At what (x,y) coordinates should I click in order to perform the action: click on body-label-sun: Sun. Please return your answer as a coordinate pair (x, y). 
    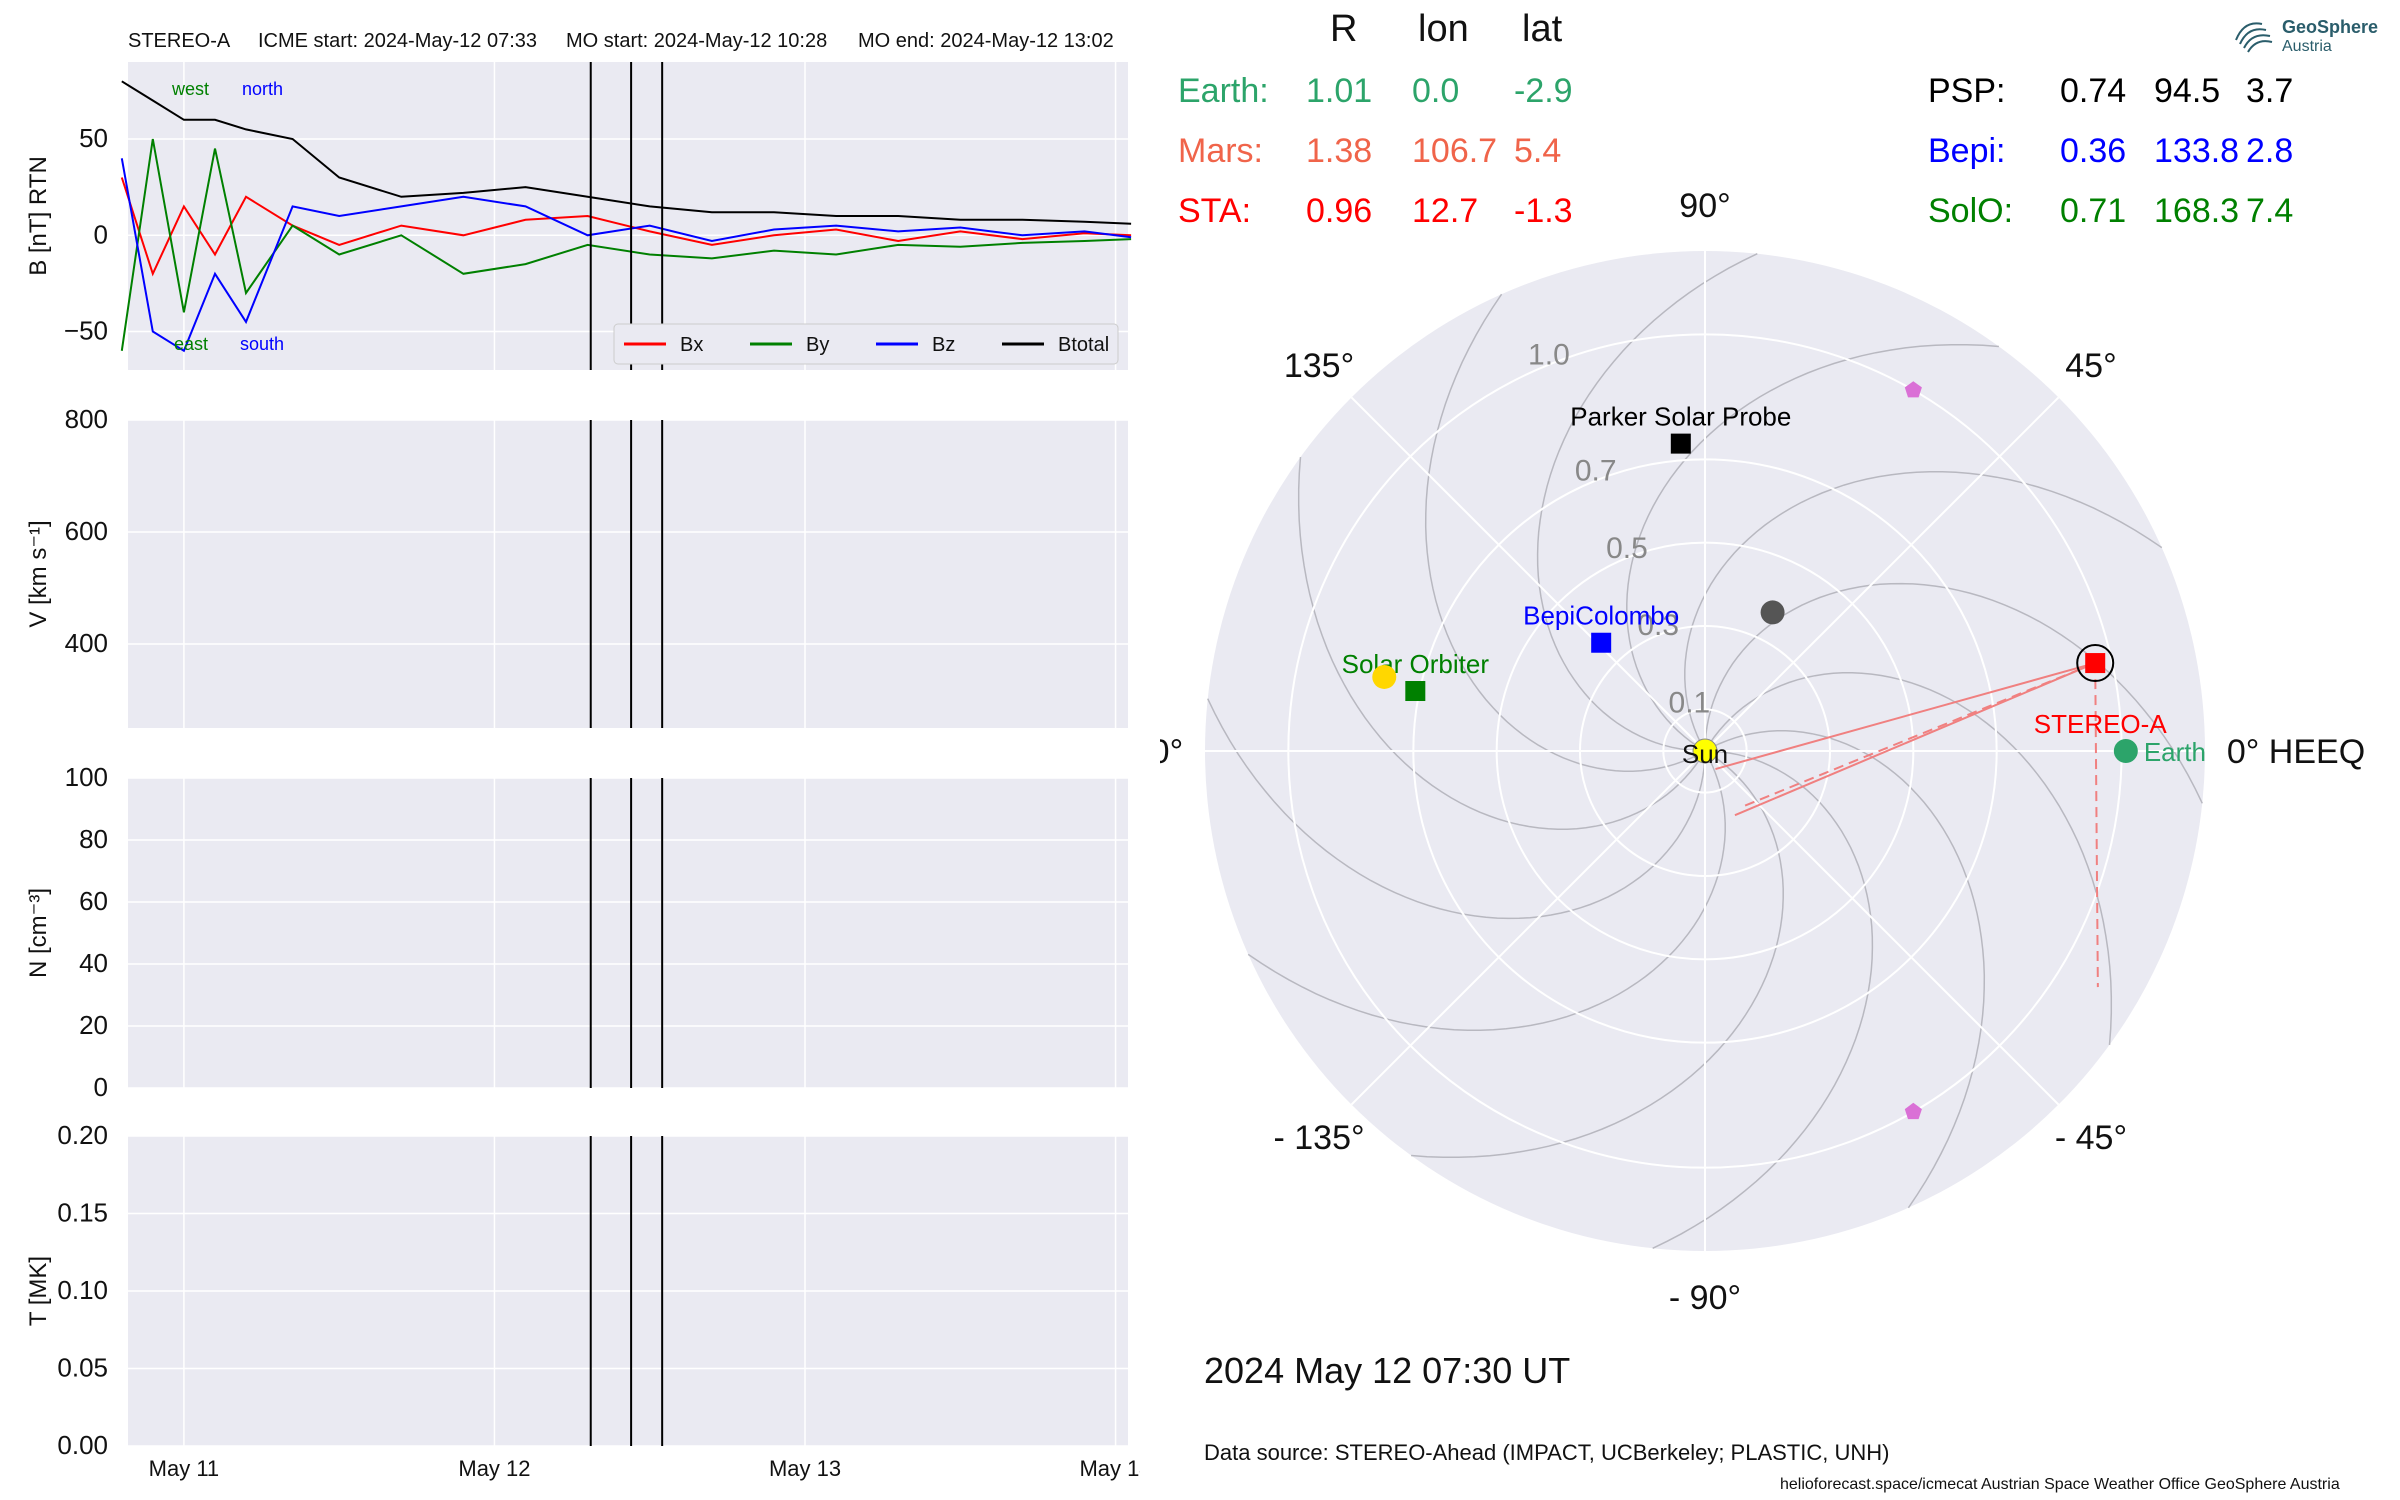
    Looking at the image, I should click on (1705, 754).